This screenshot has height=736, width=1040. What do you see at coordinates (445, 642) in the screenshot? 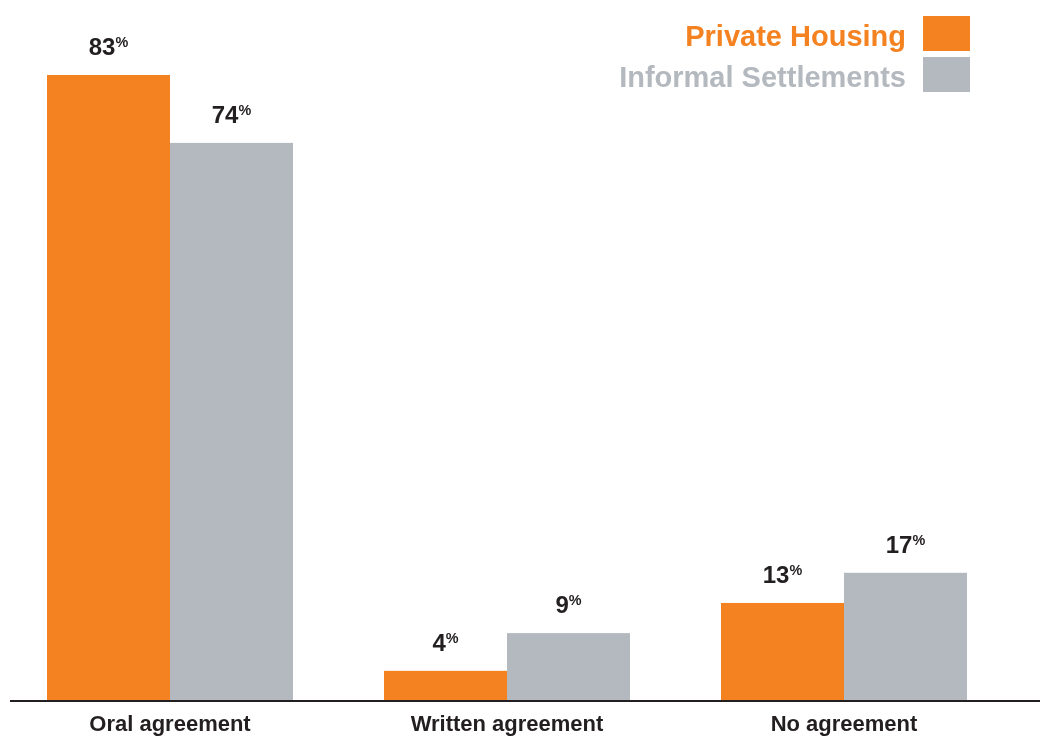
I see `data-label: 4$^{%}$` at bounding box center [445, 642].